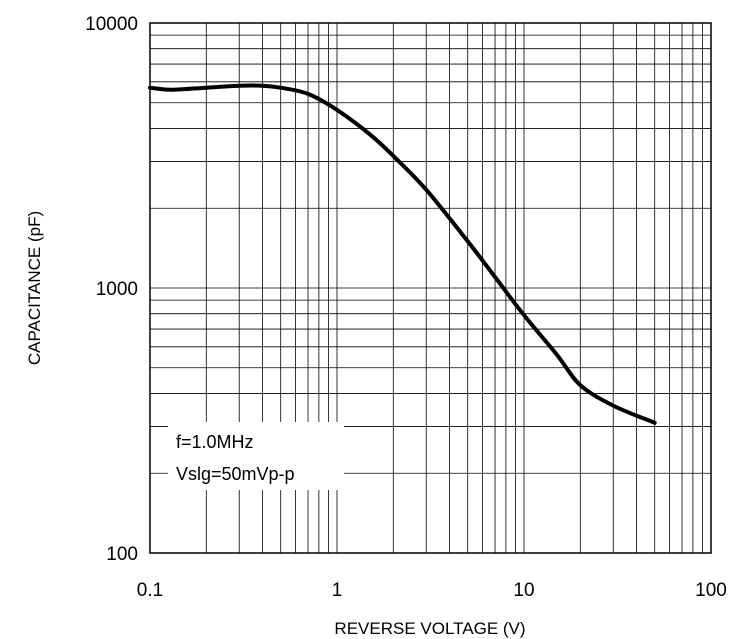  I want to click on x-tick-label: 0.1, so click(150, 590).